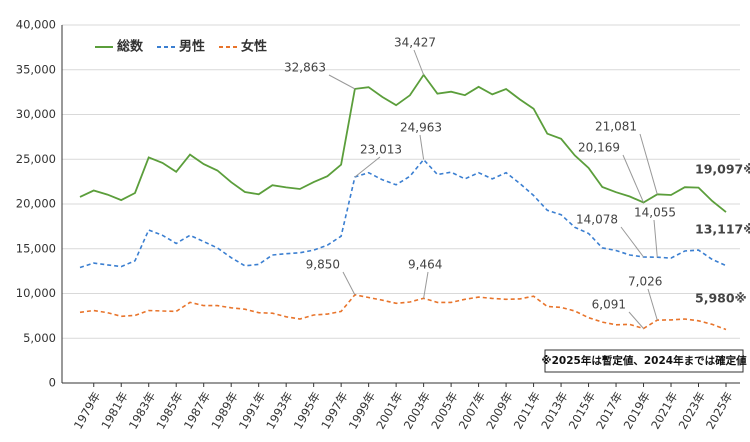 The image size is (750, 442). I want to click on value-label: 13,117※, so click(722, 229).